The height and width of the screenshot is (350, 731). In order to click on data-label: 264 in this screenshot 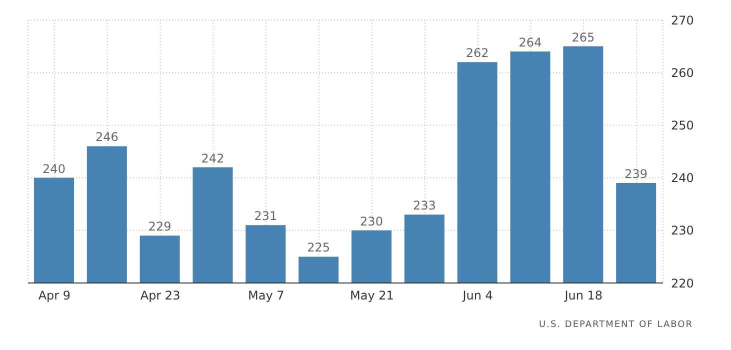, I will do `click(530, 43)`.